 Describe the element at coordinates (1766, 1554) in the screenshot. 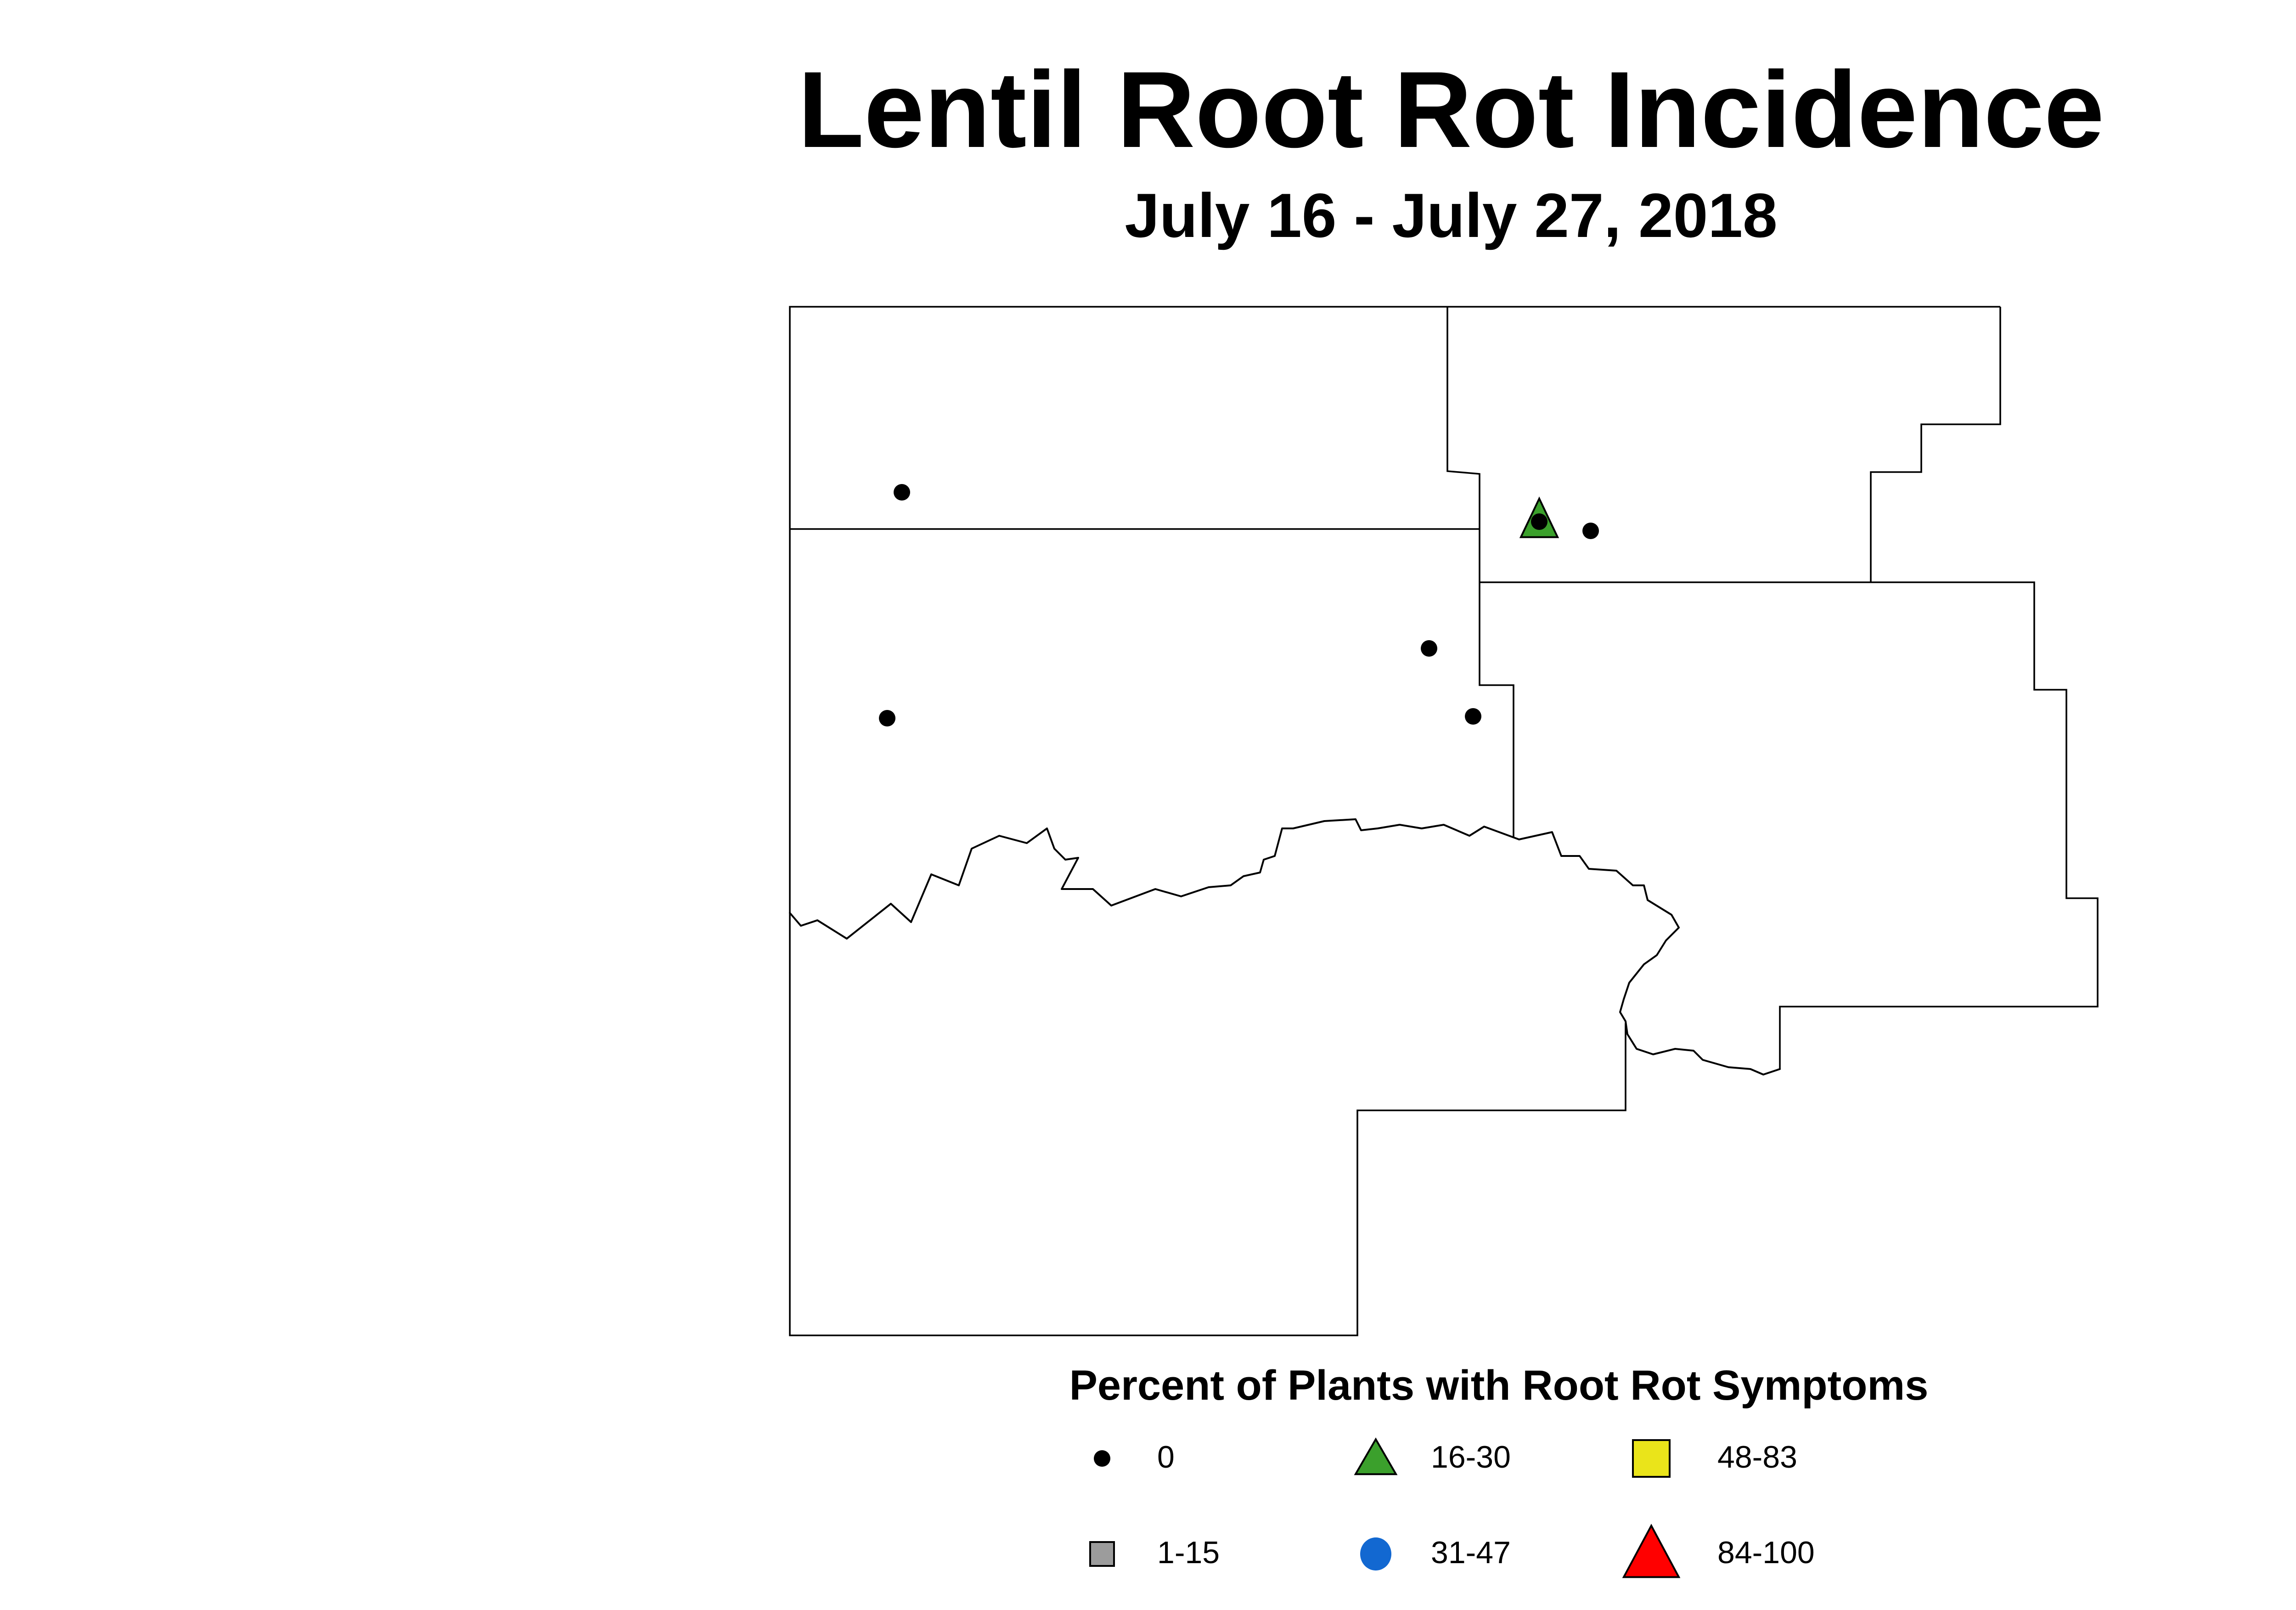

I see `legend-label: 84-100` at that location.